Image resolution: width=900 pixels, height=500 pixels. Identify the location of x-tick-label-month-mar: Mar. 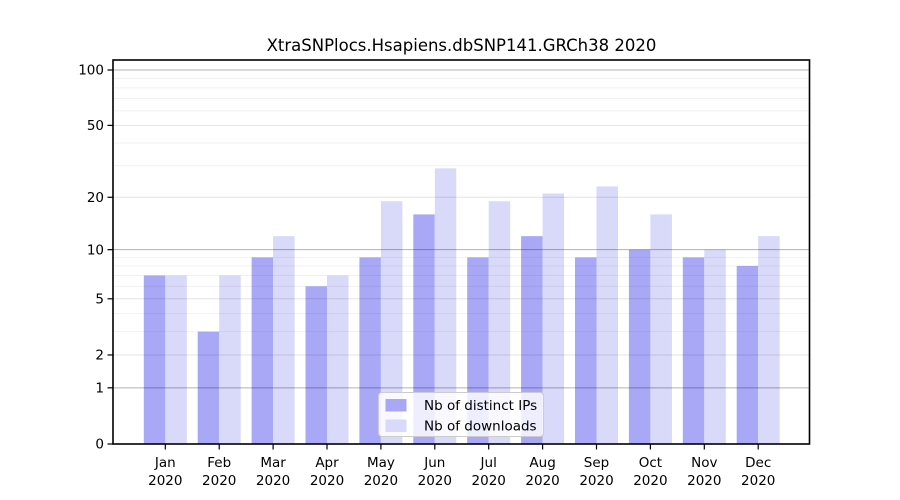
(273, 463).